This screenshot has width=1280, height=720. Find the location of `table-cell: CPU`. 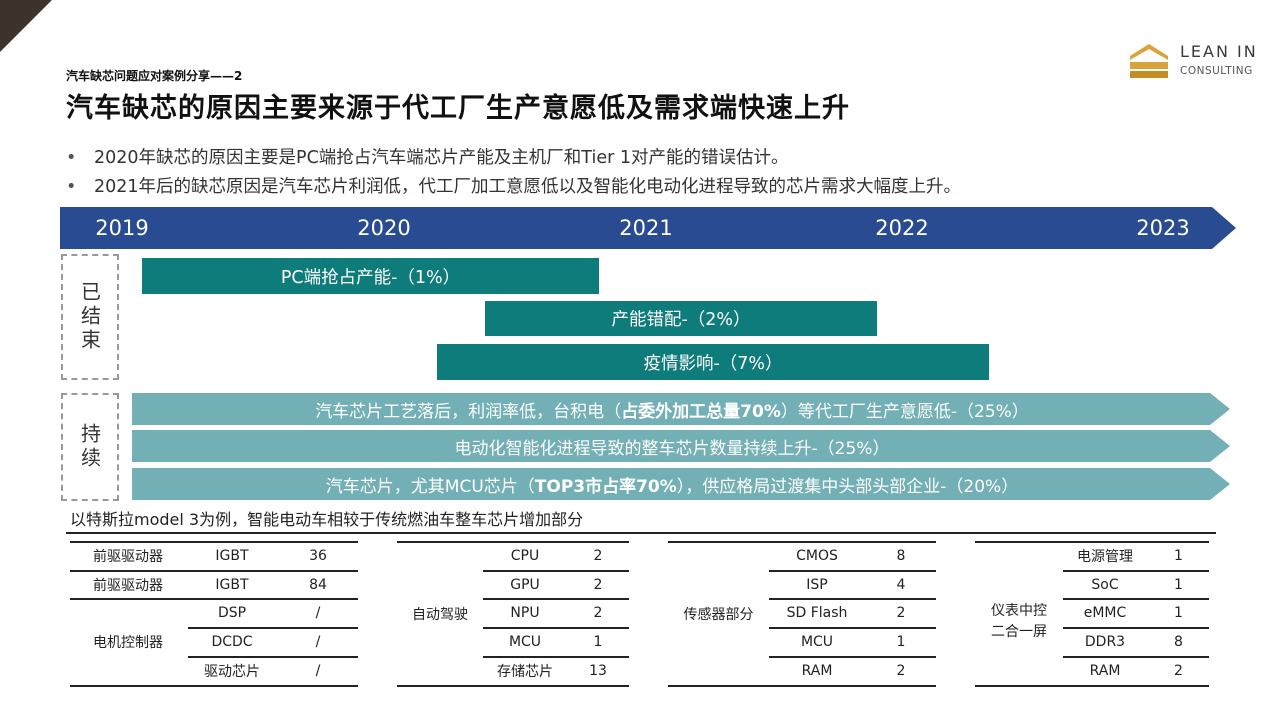

table-cell: CPU is located at coordinates (525, 556).